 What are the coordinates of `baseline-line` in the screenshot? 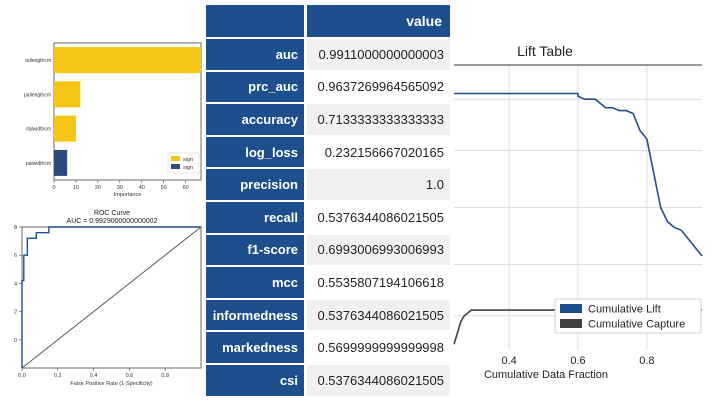 It's located at (111, 297).